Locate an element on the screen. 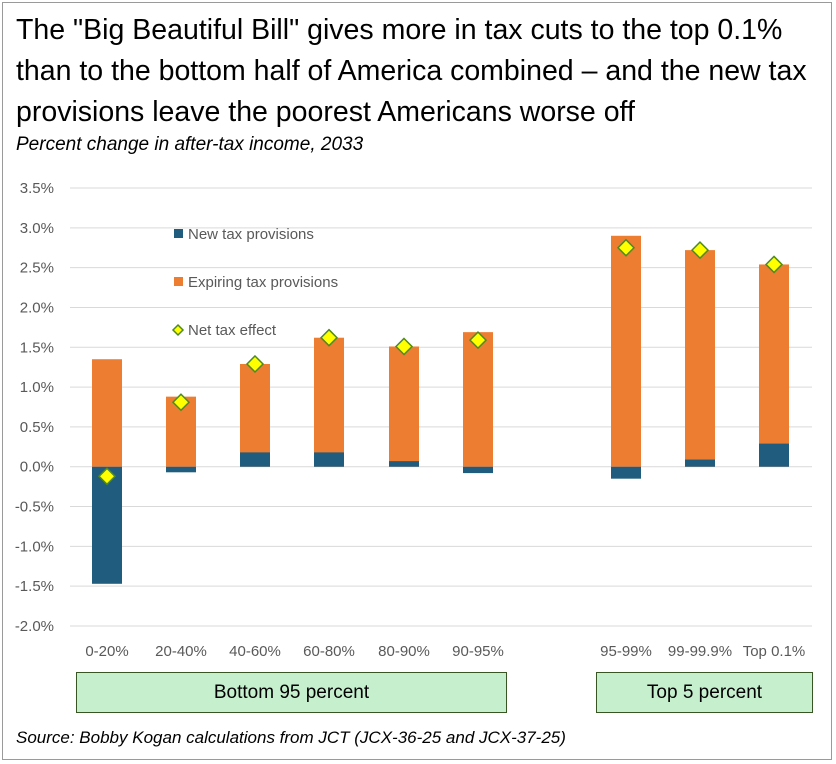 This screenshot has height=764, width=836. x-category-label: 60-80% is located at coordinates (329, 651).